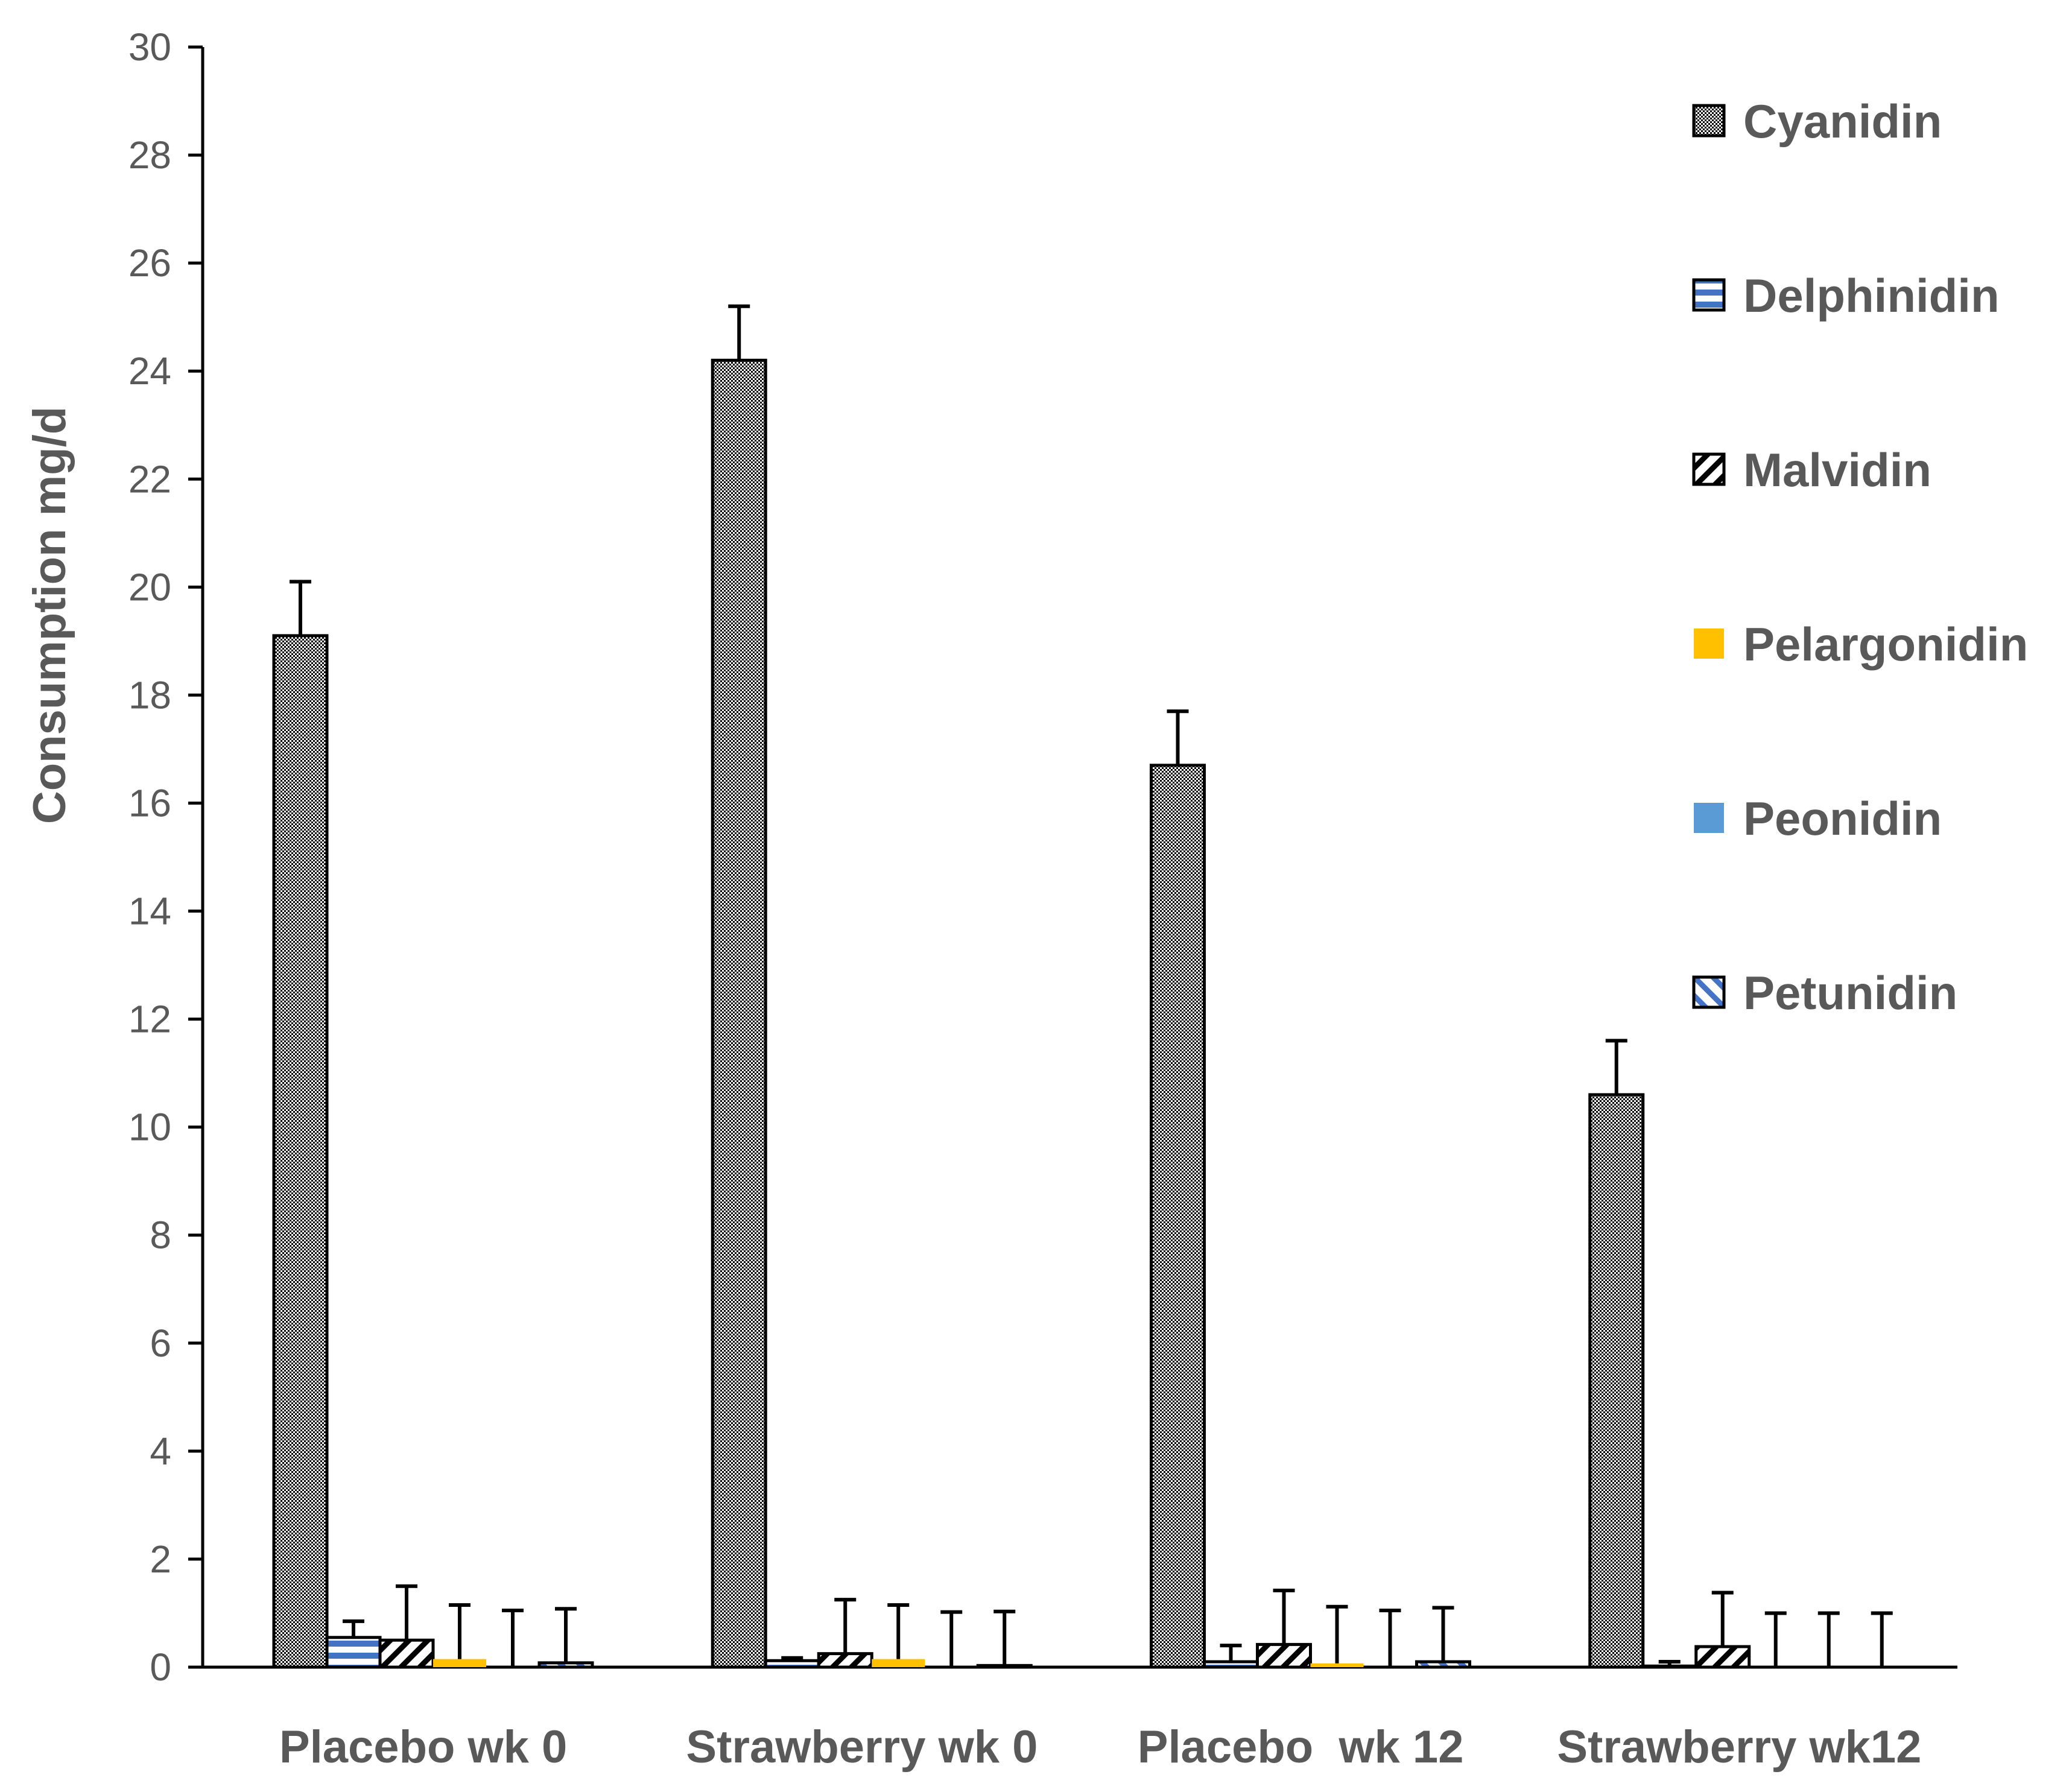 The width and height of the screenshot is (2069, 1792). Describe the element at coordinates (1885, 645) in the screenshot. I see `legend-label-pelargonidin: Pelargonidin` at that location.